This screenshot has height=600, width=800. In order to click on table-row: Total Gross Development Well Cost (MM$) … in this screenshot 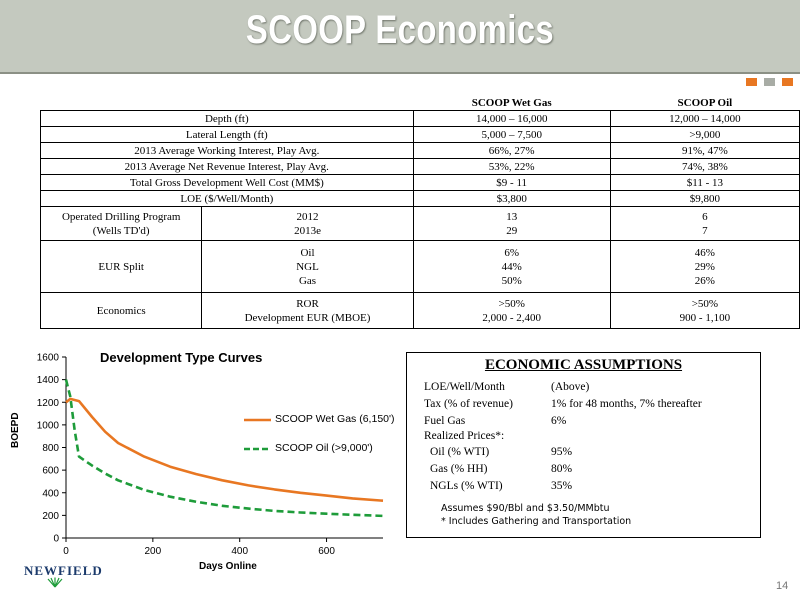, I will do `click(420, 182)`.